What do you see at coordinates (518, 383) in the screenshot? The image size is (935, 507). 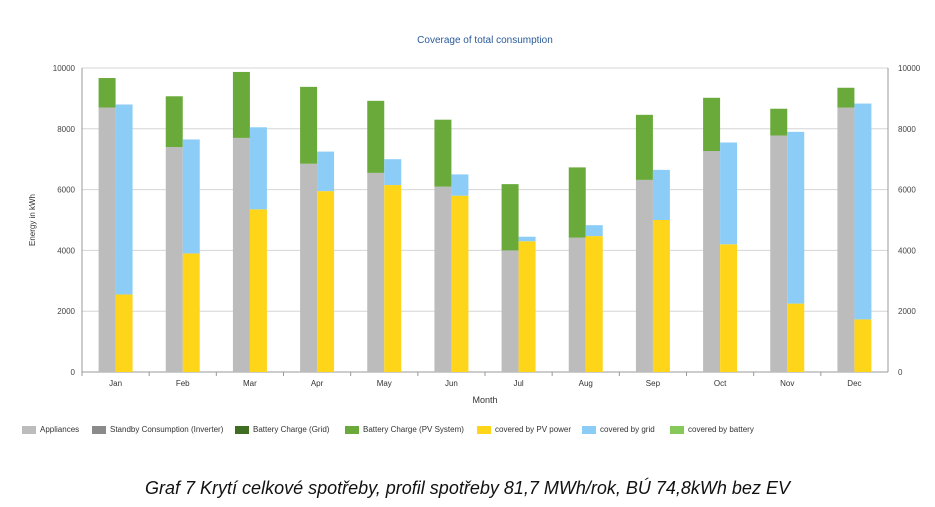 I see `x-tick-label: Jul` at bounding box center [518, 383].